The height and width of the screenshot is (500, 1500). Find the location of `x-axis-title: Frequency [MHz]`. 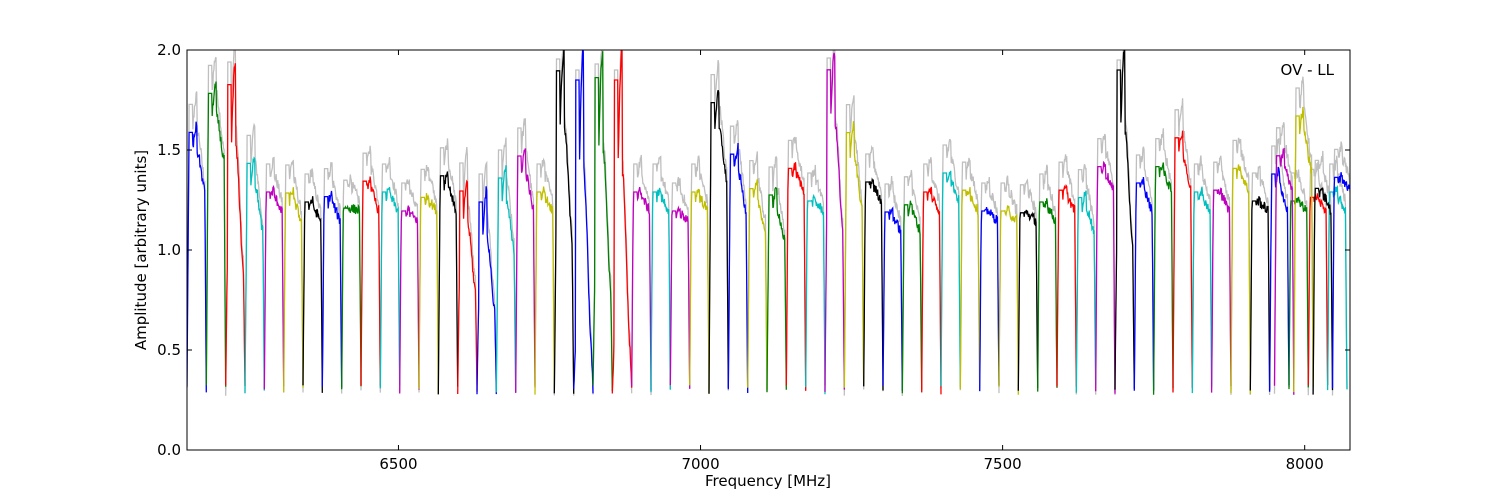

x-axis-title: Frequency [MHz] is located at coordinates (768, 481).